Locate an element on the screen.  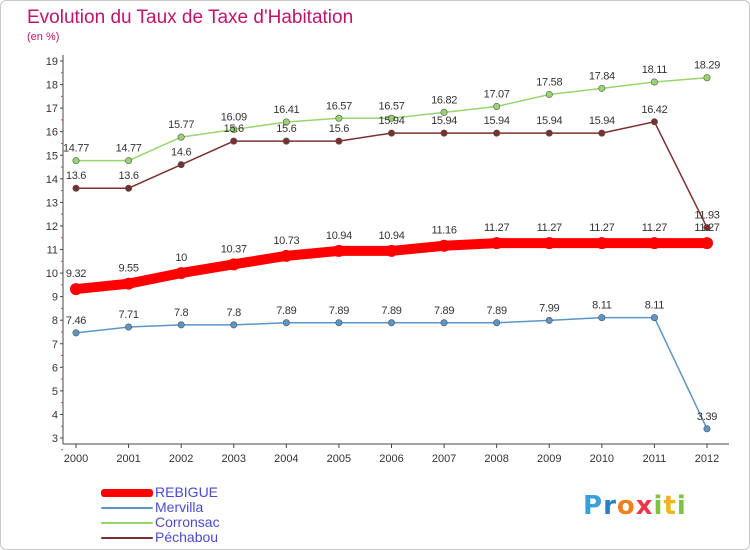
y-tick-label: 19 is located at coordinates (52, 62).